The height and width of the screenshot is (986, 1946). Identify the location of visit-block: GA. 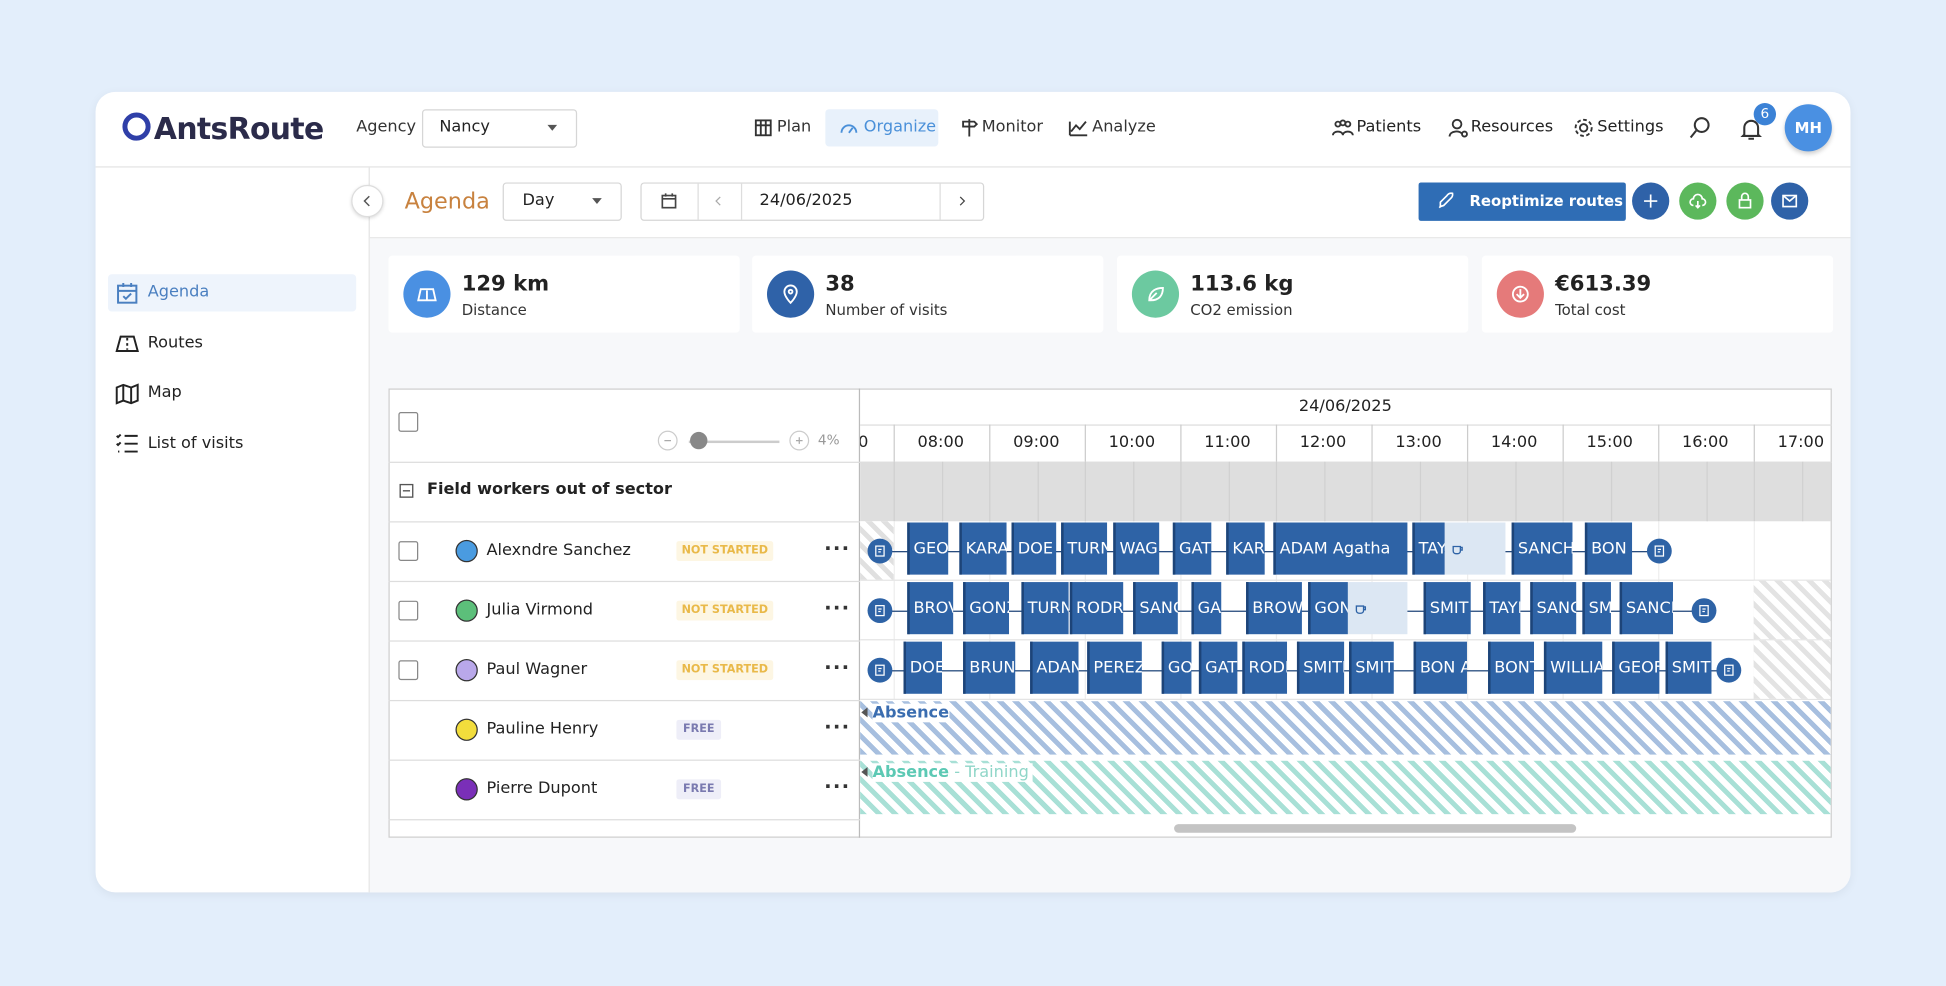
(1206, 608).